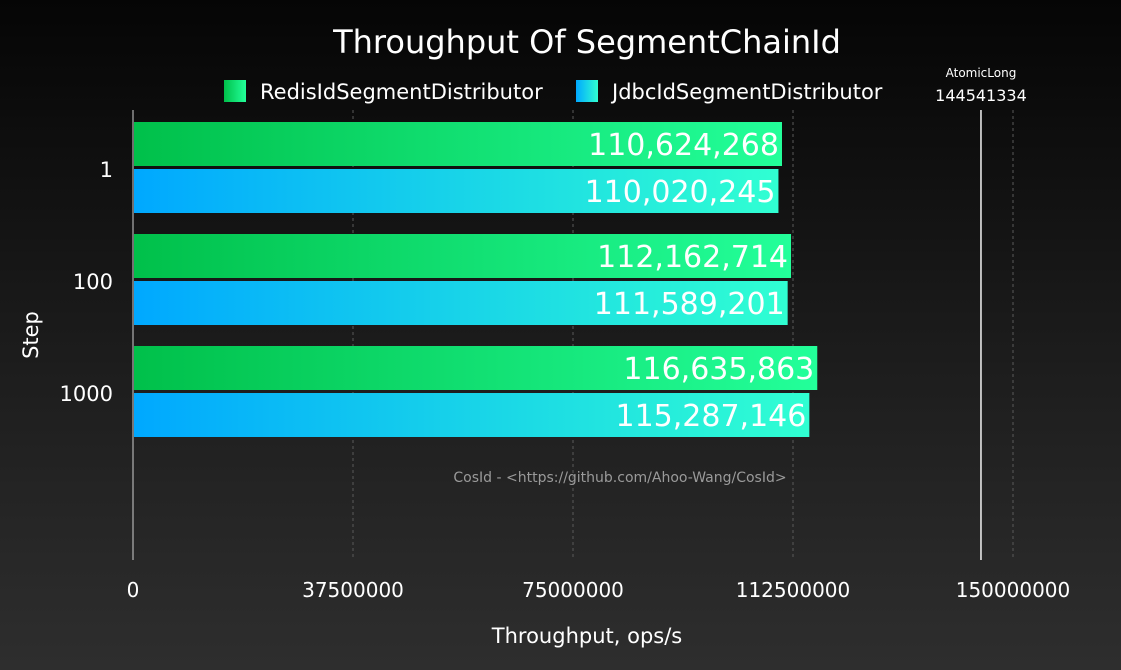  Describe the element at coordinates (106, 170) in the screenshot. I see `y-category-label: 1` at that location.